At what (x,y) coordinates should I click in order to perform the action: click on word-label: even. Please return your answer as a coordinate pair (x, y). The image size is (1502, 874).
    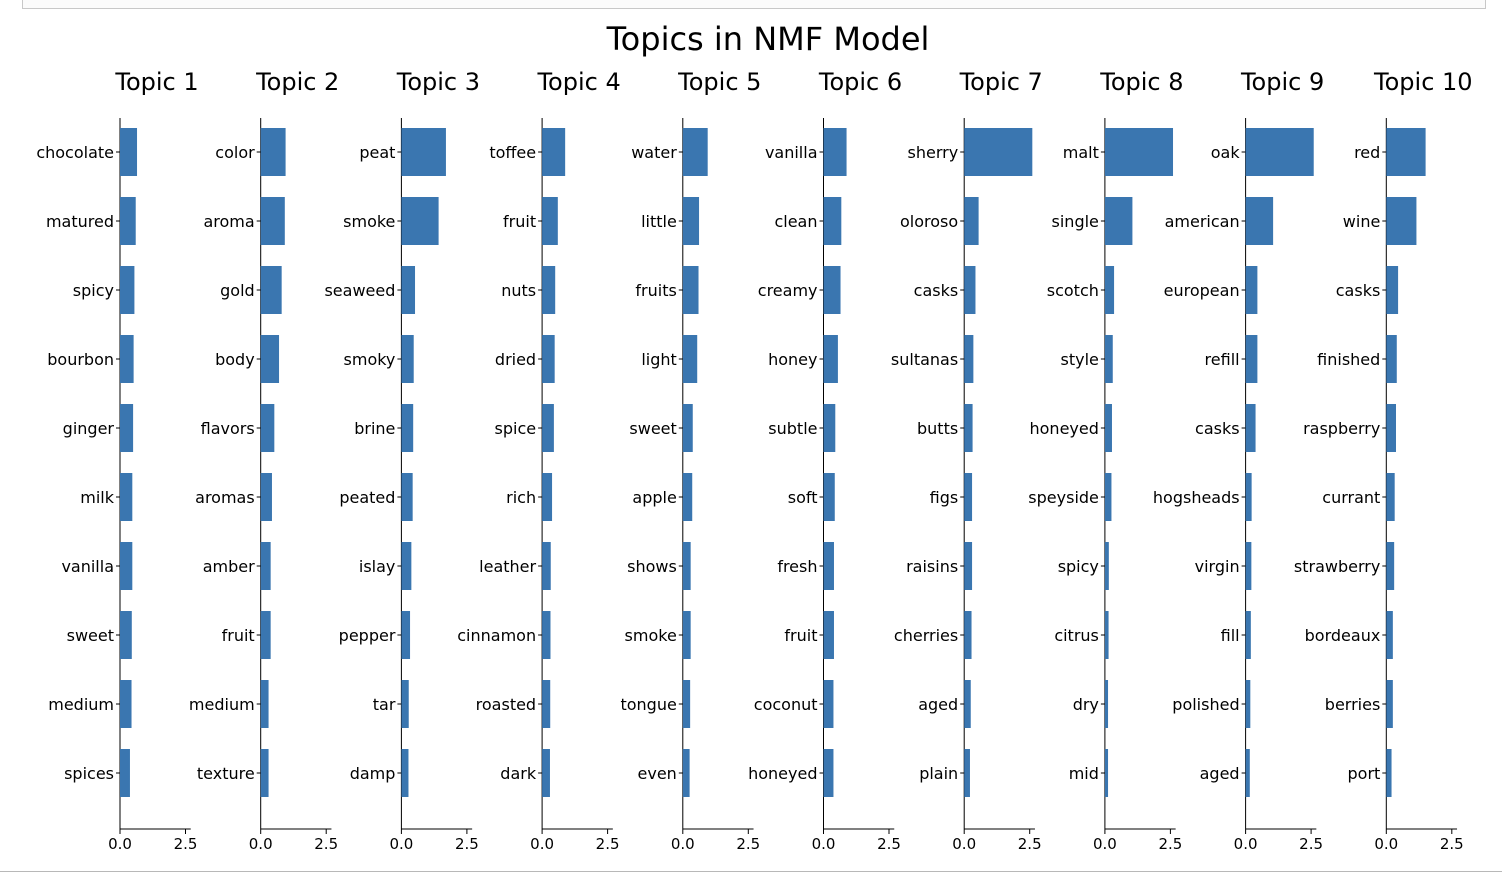
    Looking at the image, I should click on (657, 773).